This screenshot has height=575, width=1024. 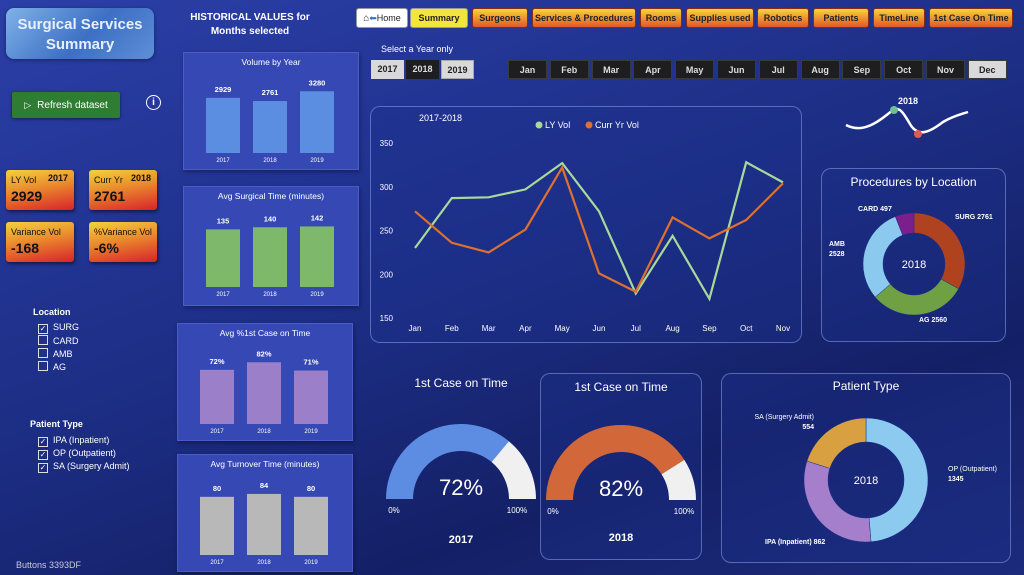 I want to click on month-jun-button: Jun, so click(x=736, y=69).